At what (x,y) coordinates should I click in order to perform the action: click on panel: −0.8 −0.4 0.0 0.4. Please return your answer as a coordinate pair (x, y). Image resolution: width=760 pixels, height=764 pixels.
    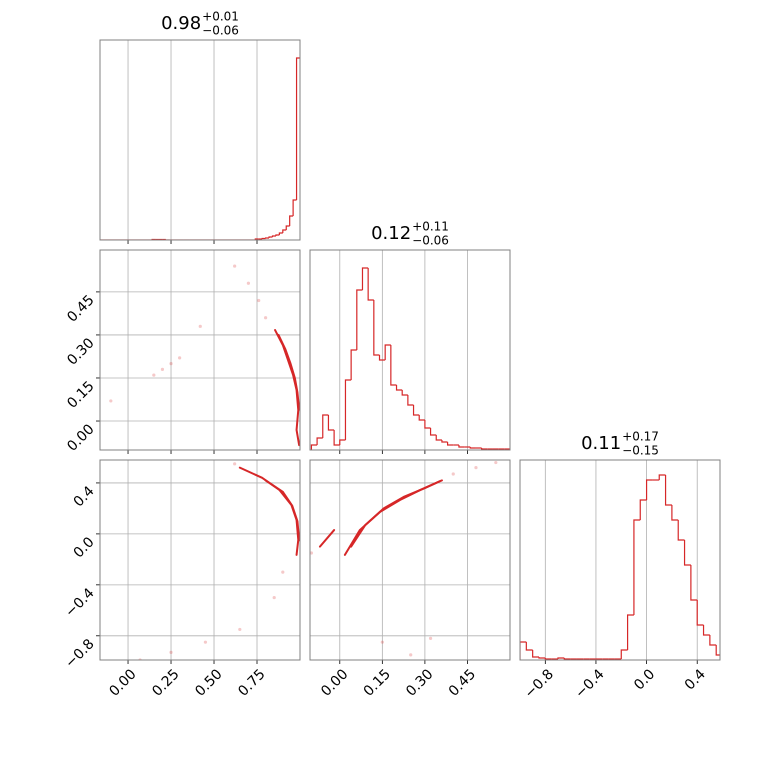
    Looking at the image, I should click on (620, 580).